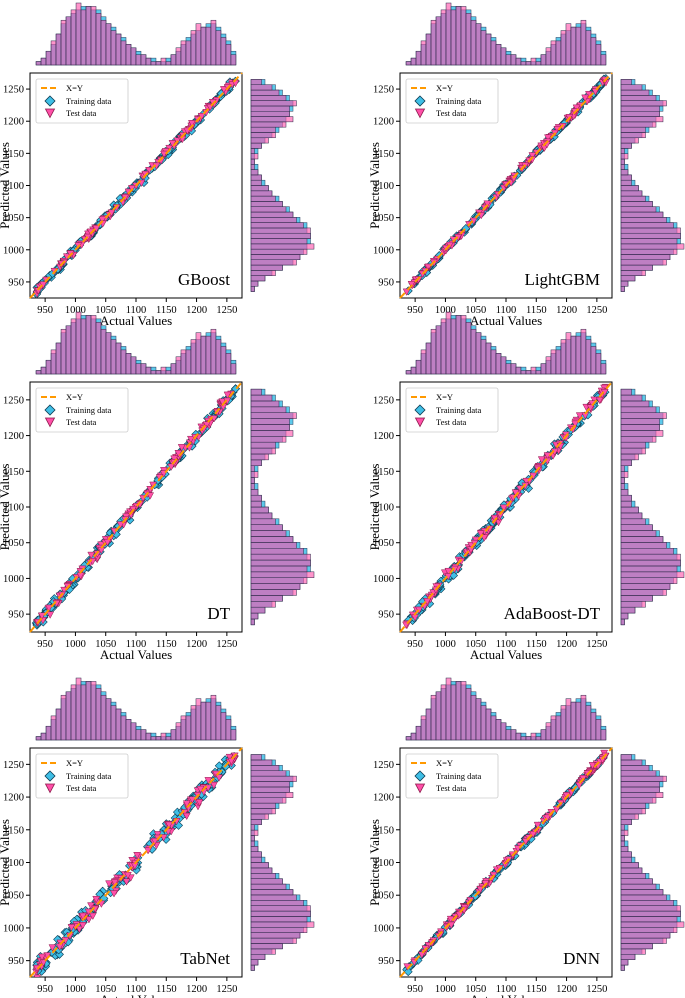  What do you see at coordinates (13, 218) in the screenshot?
I see `y-tick-label: 1050` at bounding box center [13, 218].